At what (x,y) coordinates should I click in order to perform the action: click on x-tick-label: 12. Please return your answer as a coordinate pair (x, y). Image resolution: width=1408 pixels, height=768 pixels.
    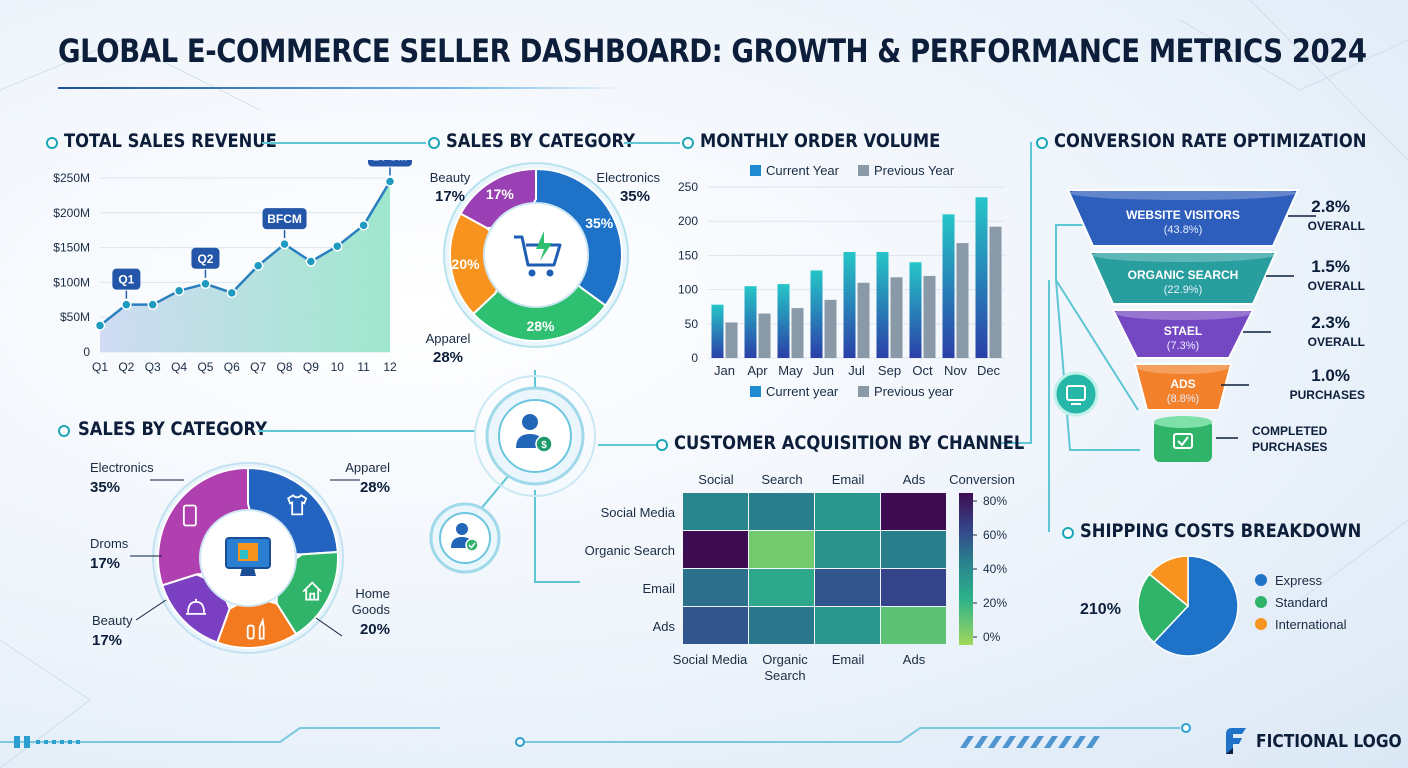
    Looking at the image, I should click on (390, 367).